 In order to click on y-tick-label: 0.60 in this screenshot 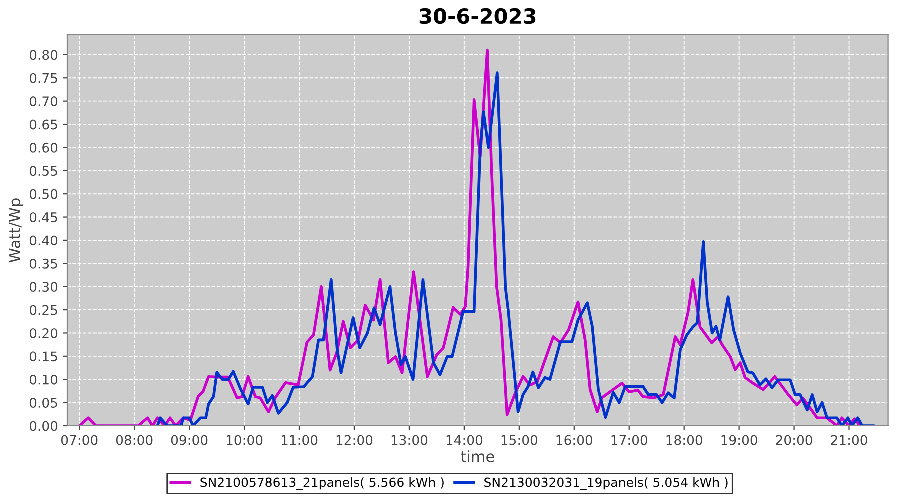, I will do `click(44, 147)`.